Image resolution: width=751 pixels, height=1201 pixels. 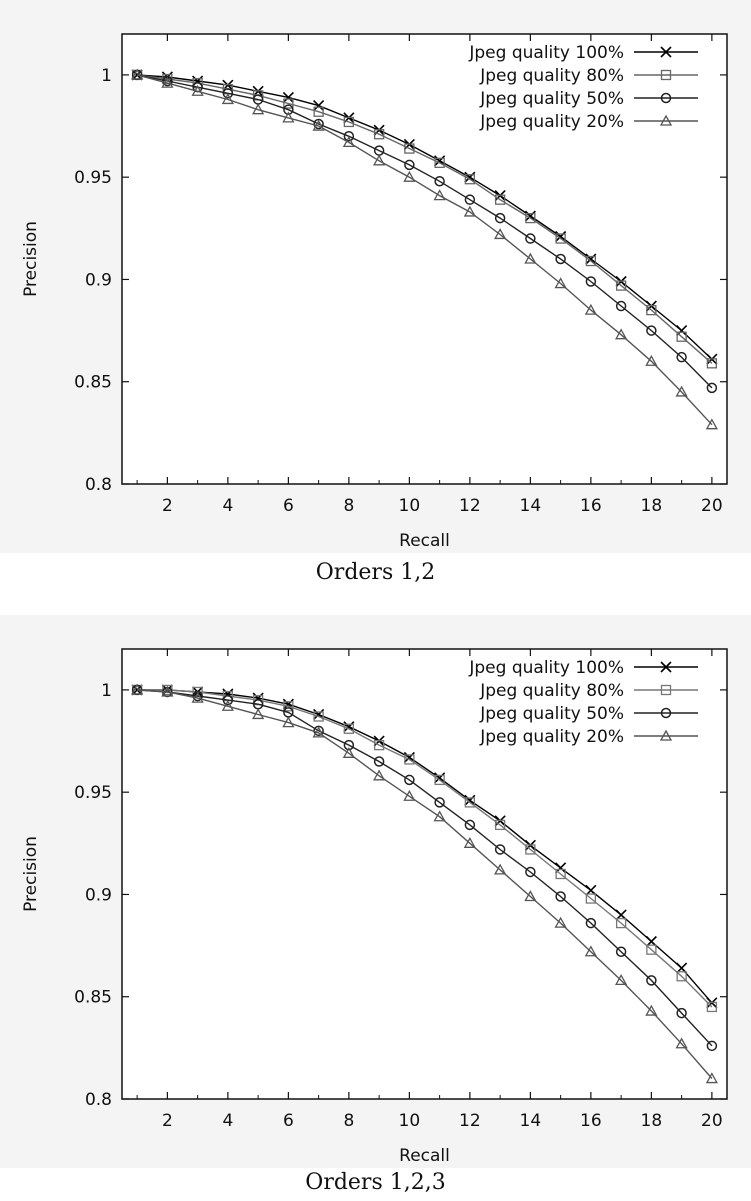 What do you see at coordinates (288, 506) in the screenshot?
I see `x-tick-label: 6` at bounding box center [288, 506].